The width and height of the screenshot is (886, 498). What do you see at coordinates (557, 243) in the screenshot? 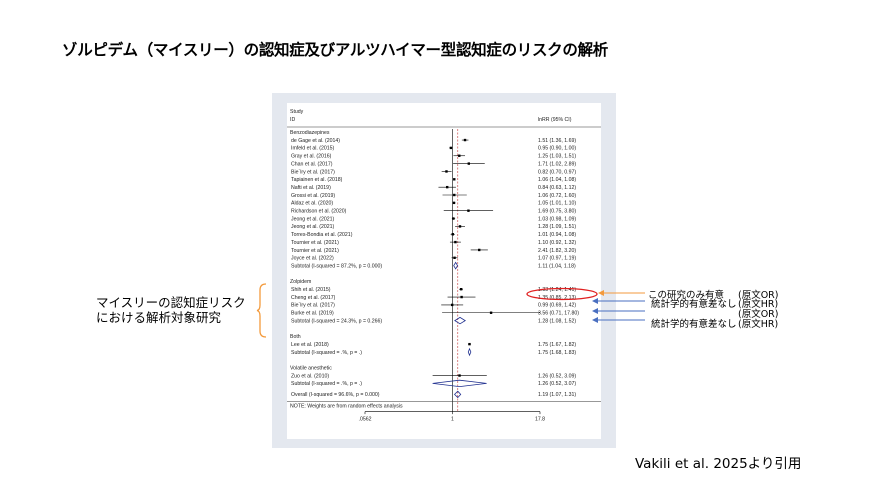
I see `study-ci-text: 1.10 (0.92, 1.32)` at bounding box center [557, 243].